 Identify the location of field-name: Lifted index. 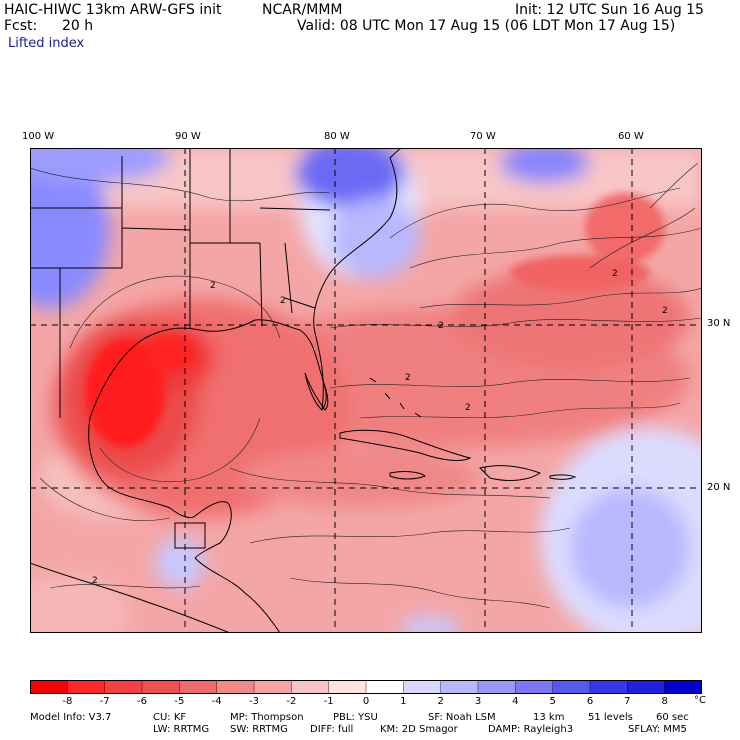
(46, 43).